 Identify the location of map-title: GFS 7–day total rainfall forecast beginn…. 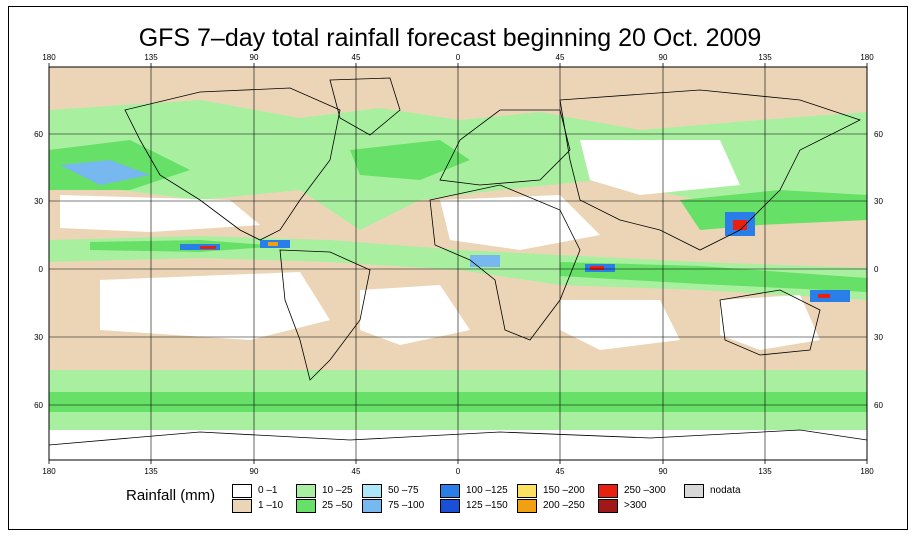
(450, 38).